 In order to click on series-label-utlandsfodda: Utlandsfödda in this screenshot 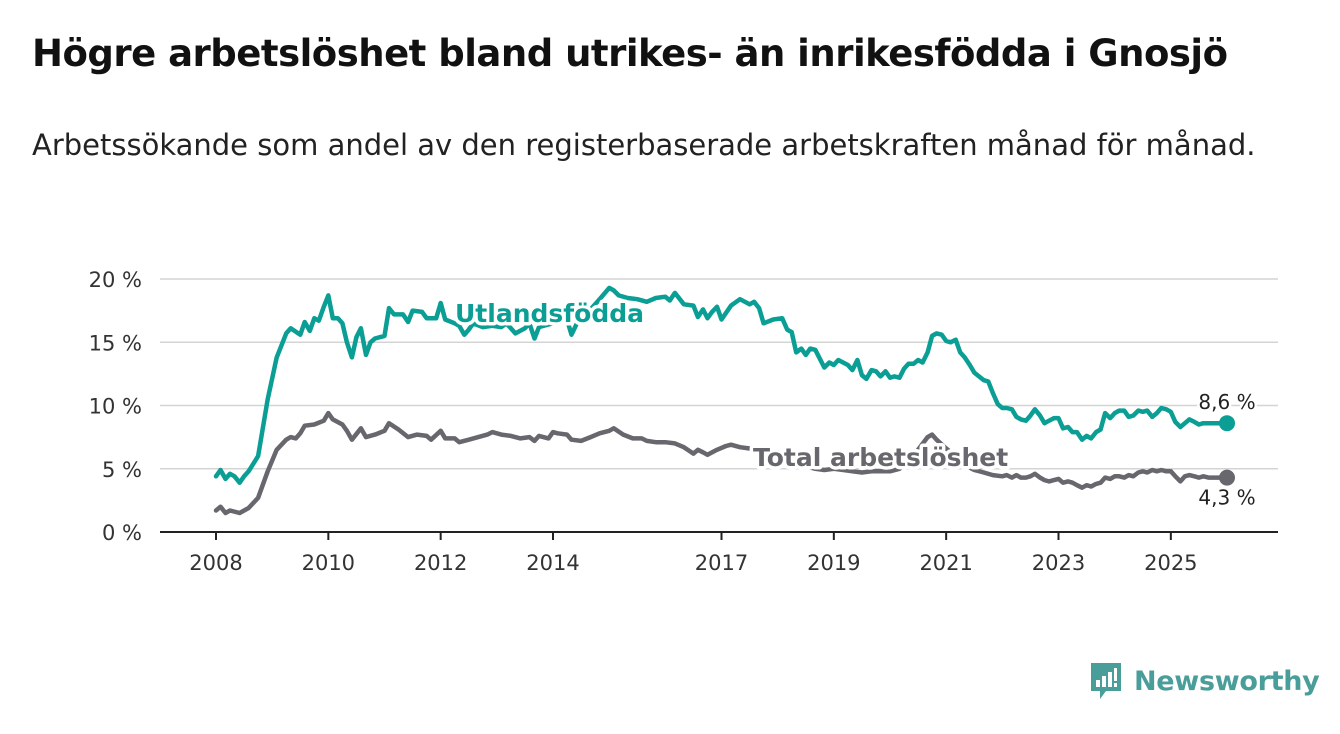, I will do `click(549, 313)`.